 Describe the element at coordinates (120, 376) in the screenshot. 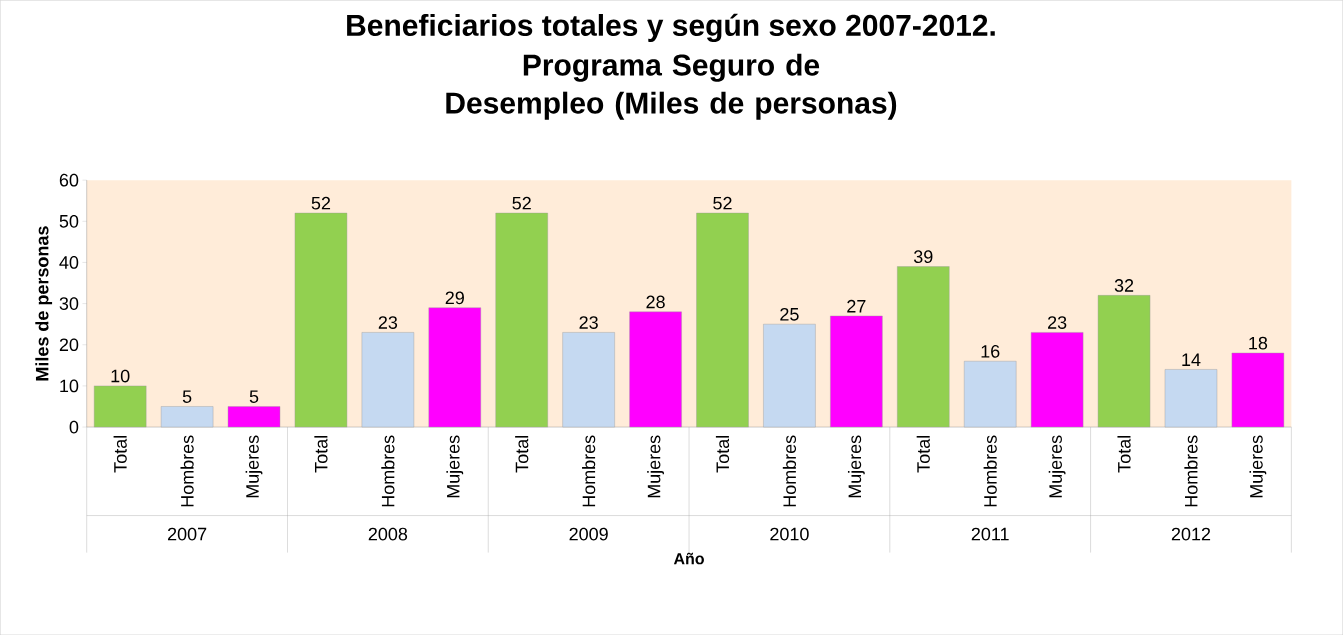

I see `data-label: 10` at that location.